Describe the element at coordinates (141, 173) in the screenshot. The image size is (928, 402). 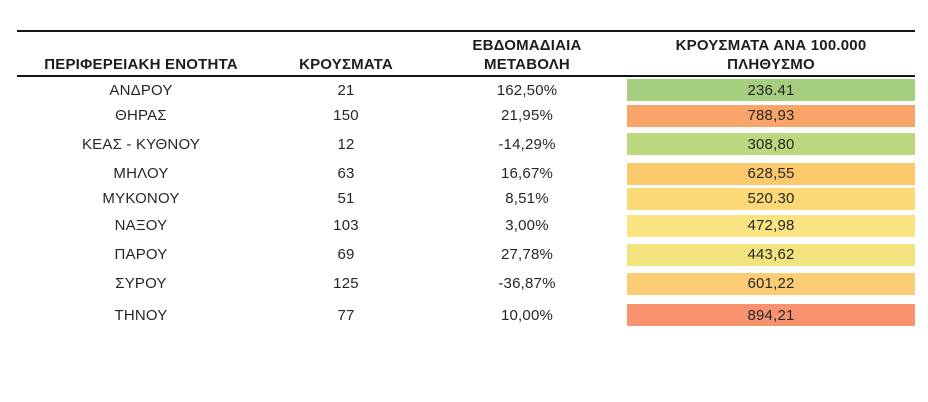
I see `region-cell: ΜΗΛΟΥ` at that location.